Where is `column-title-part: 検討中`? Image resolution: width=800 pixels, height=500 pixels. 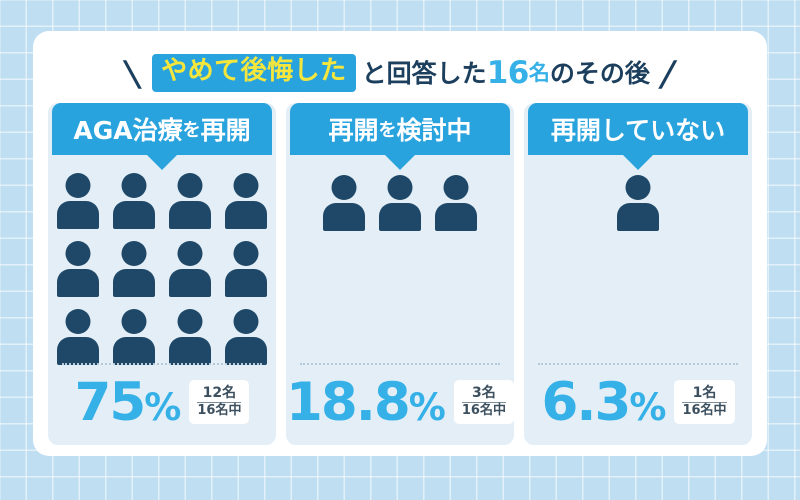 column-title-part: 検討中 is located at coordinates (434, 130).